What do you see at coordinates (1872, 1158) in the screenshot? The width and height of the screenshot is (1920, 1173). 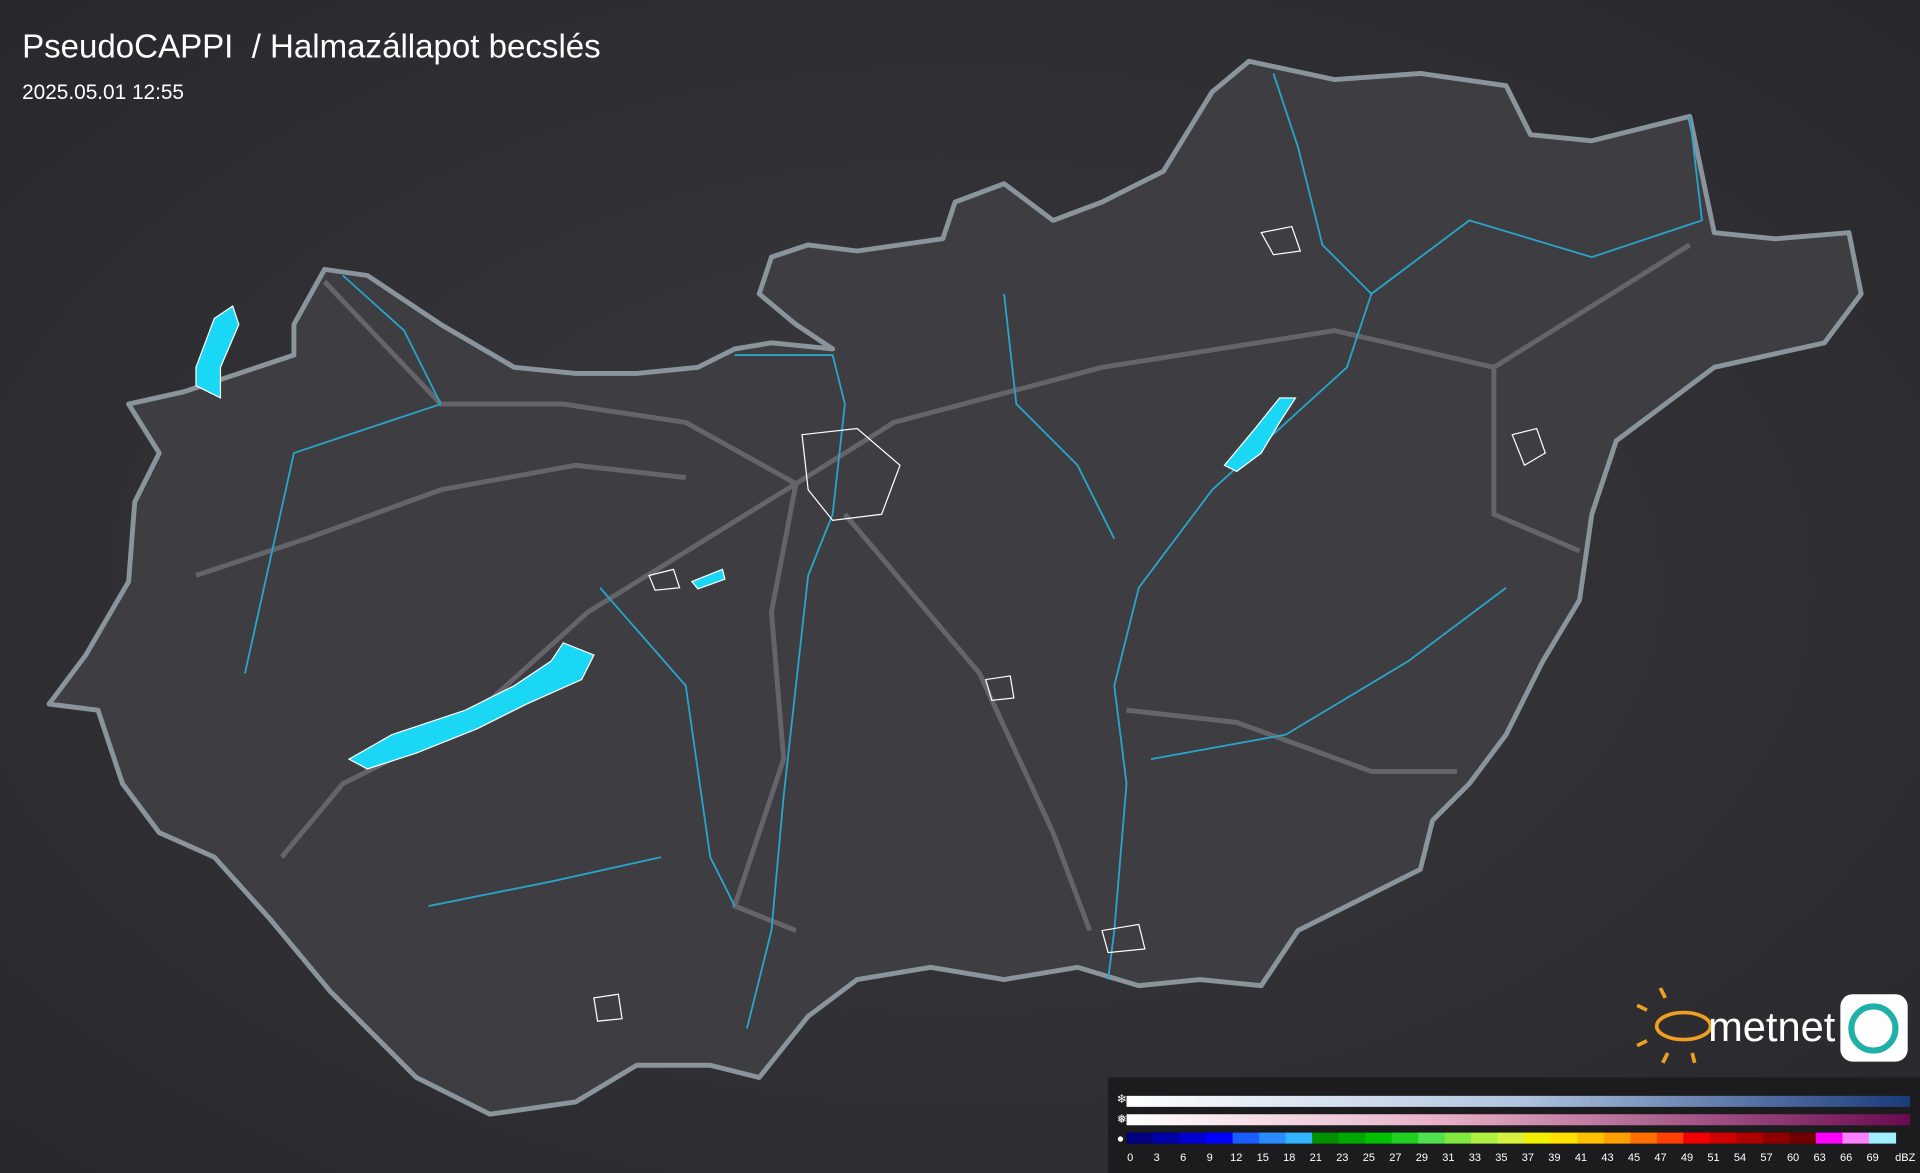 I see `legend-tick-label: 69` at bounding box center [1872, 1158].